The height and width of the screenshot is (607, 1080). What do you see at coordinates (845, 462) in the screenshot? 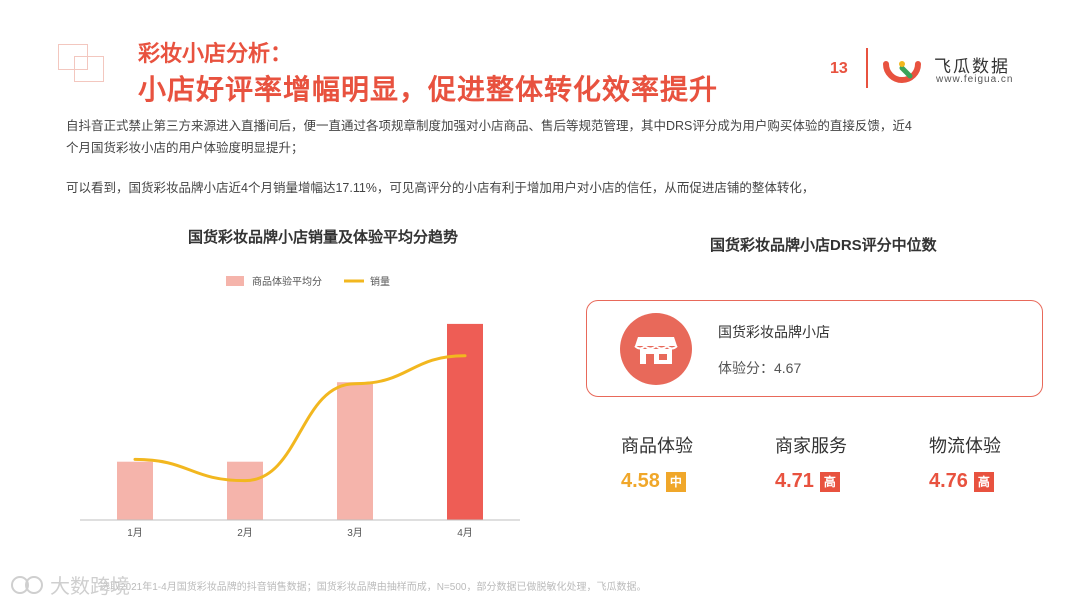
I see `metric-merchant-service: 商家服务 4.71 高` at bounding box center [845, 462].